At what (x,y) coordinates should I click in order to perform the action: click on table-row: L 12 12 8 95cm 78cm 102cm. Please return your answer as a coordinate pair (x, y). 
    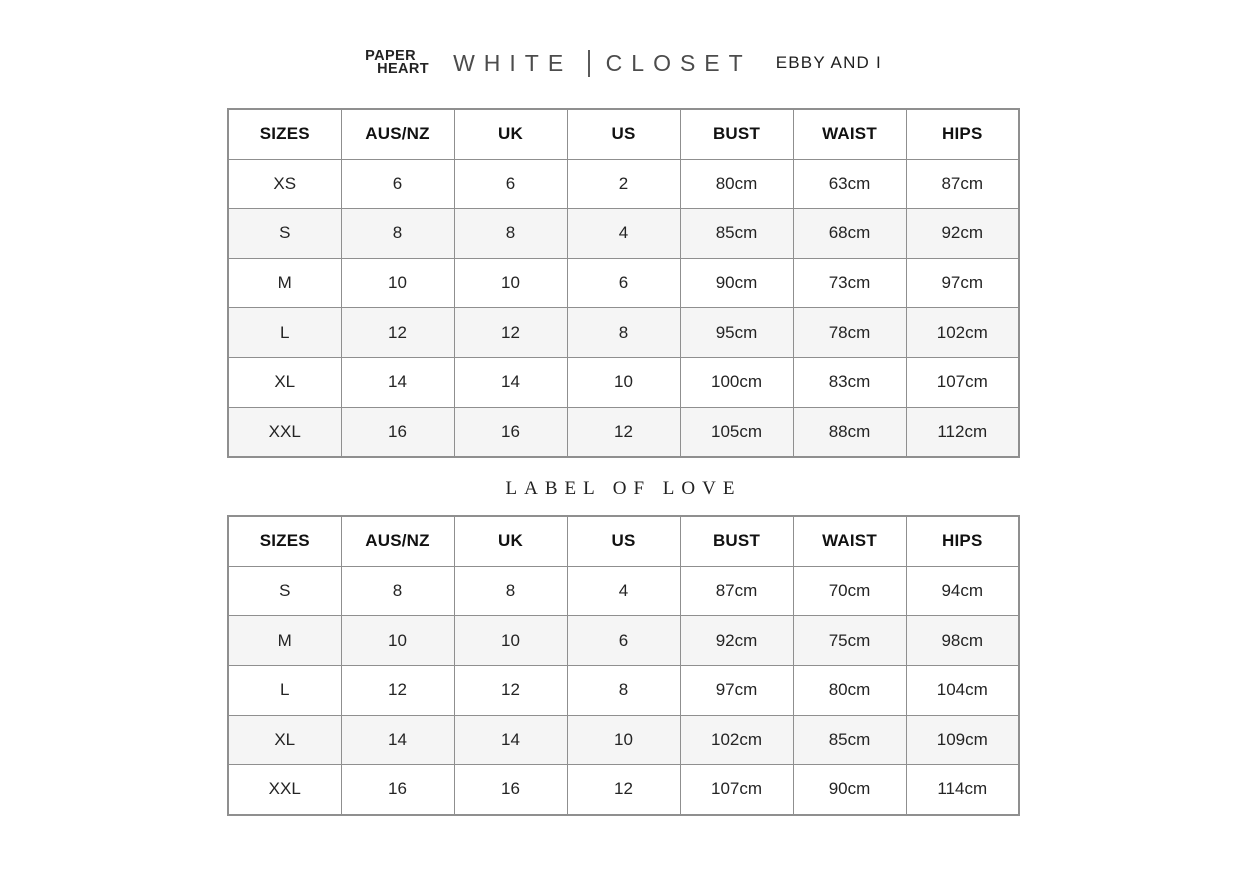
    Looking at the image, I should click on (623, 332).